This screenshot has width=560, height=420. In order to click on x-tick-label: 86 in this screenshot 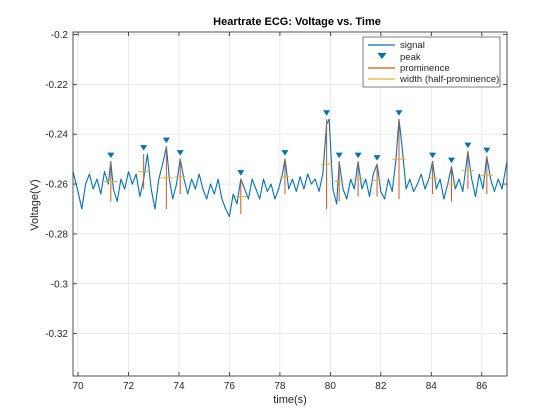, I will do `click(482, 386)`.